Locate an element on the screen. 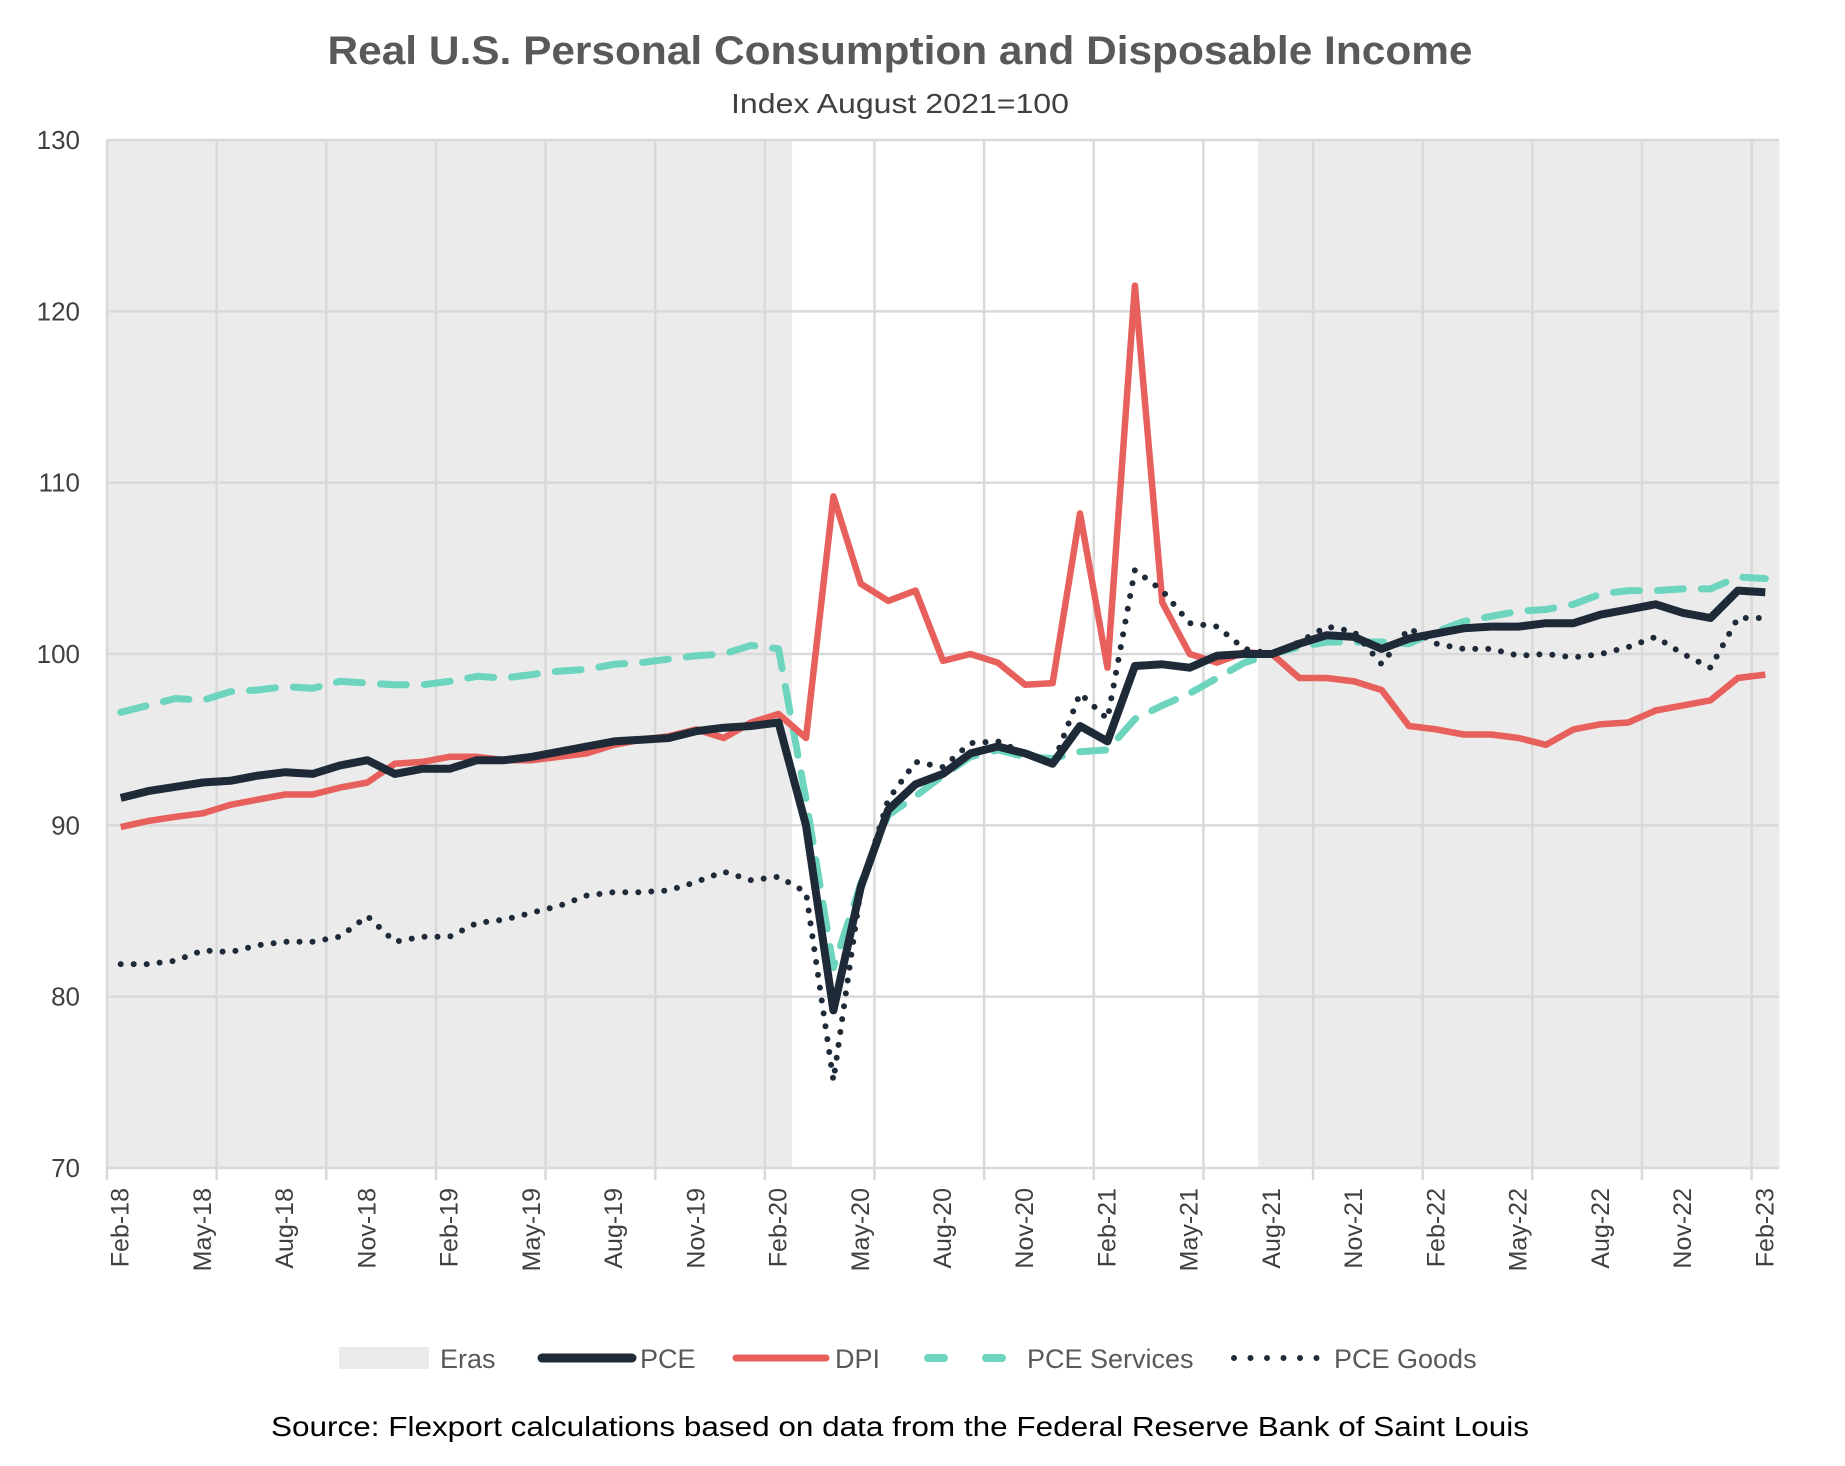 The image size is (1845, 1466). x-tick-label: May-20 is located at coordinates (861, 1229).